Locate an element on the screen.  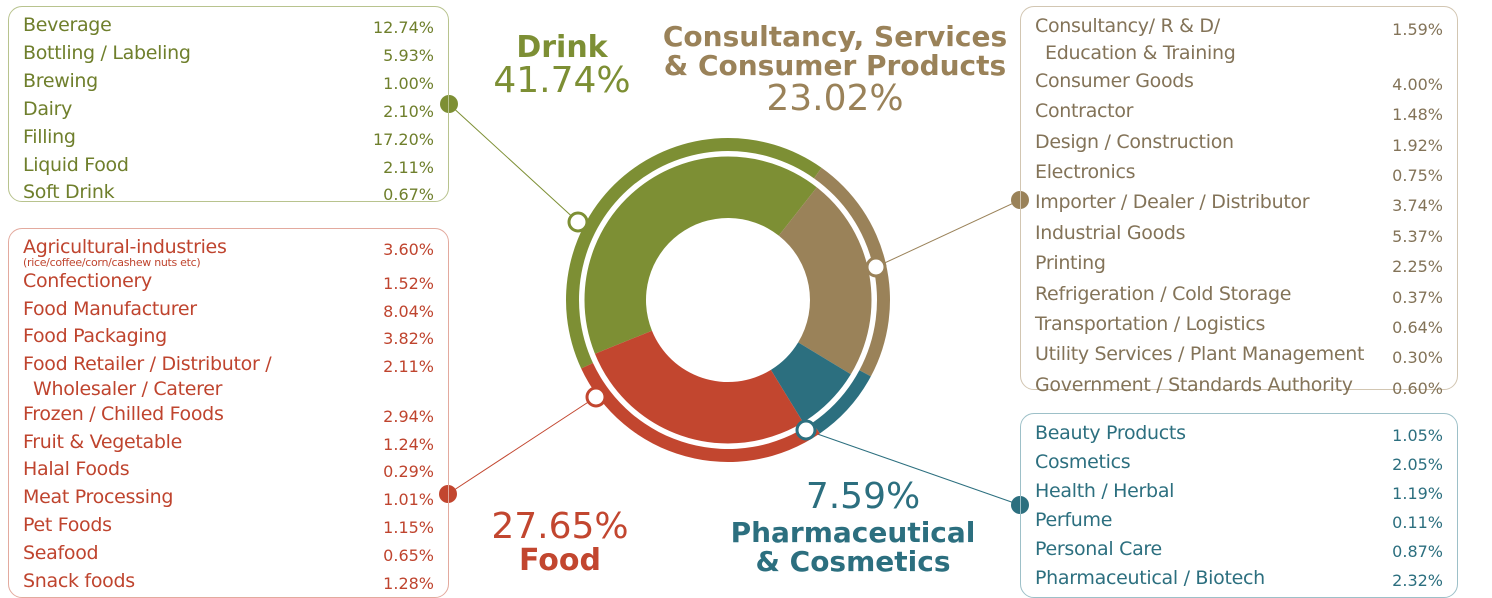
breakdown-row: Industrial Goods 5.37% is located at coordinates (1239, 235).